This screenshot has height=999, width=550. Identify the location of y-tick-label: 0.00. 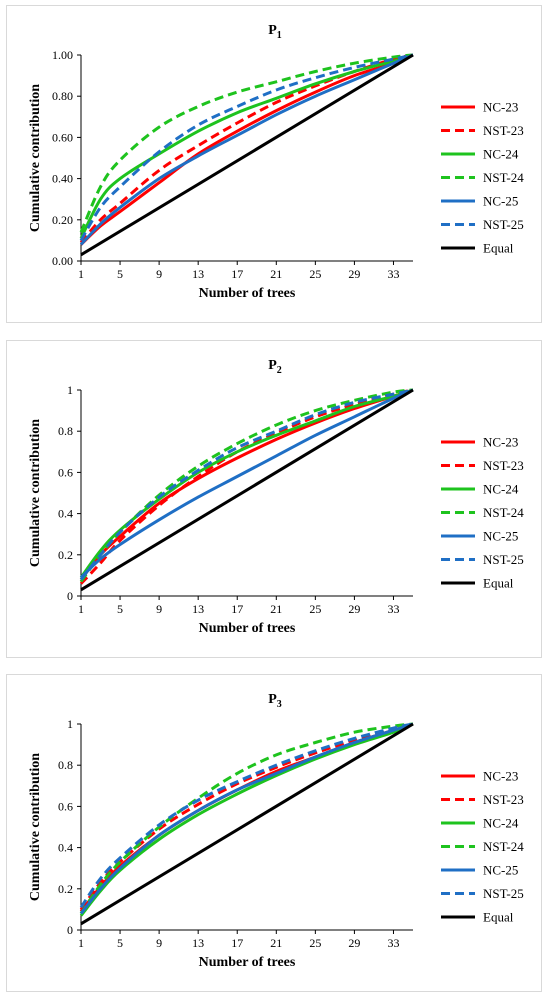
(62, 261).